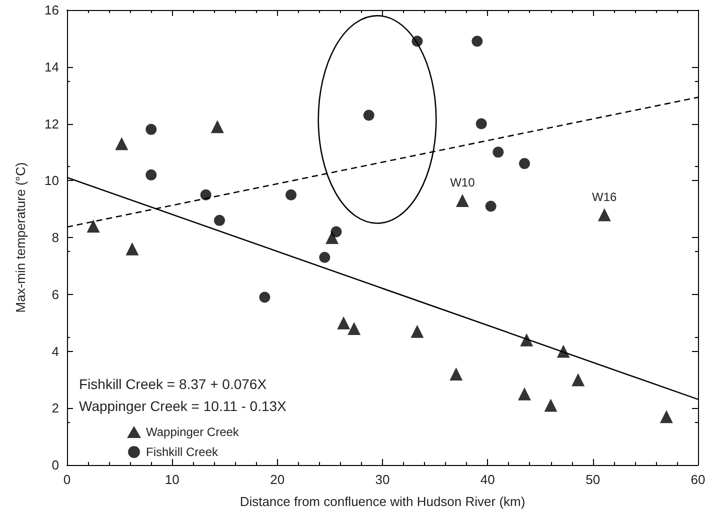  What do you see at coordinates (51, 66) in the screenshot?
I see `y-tick-label: 14` at bounding box center [51, 66].